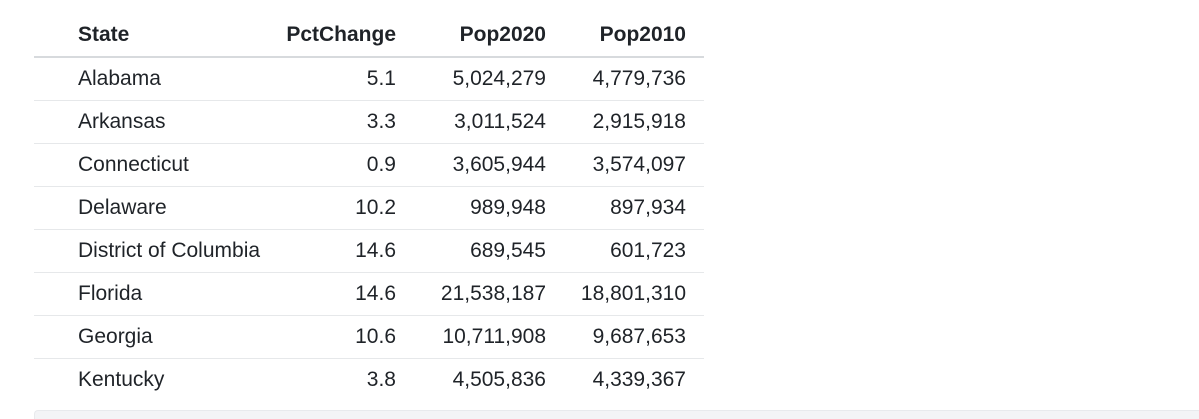 This screenshot has width=1199, height=419. I want to click on cell-pop2020: 3,605,944, so click(489, 165).